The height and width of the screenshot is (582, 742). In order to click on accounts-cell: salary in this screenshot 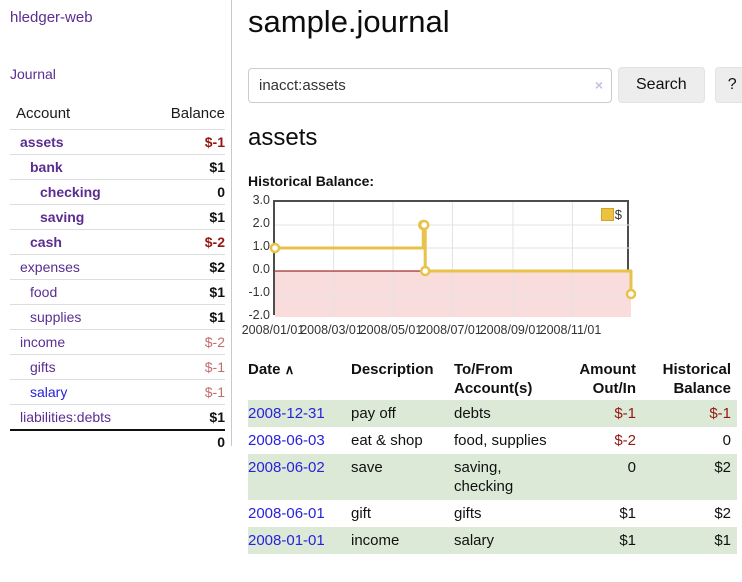, I will do `click(474, 540)`.